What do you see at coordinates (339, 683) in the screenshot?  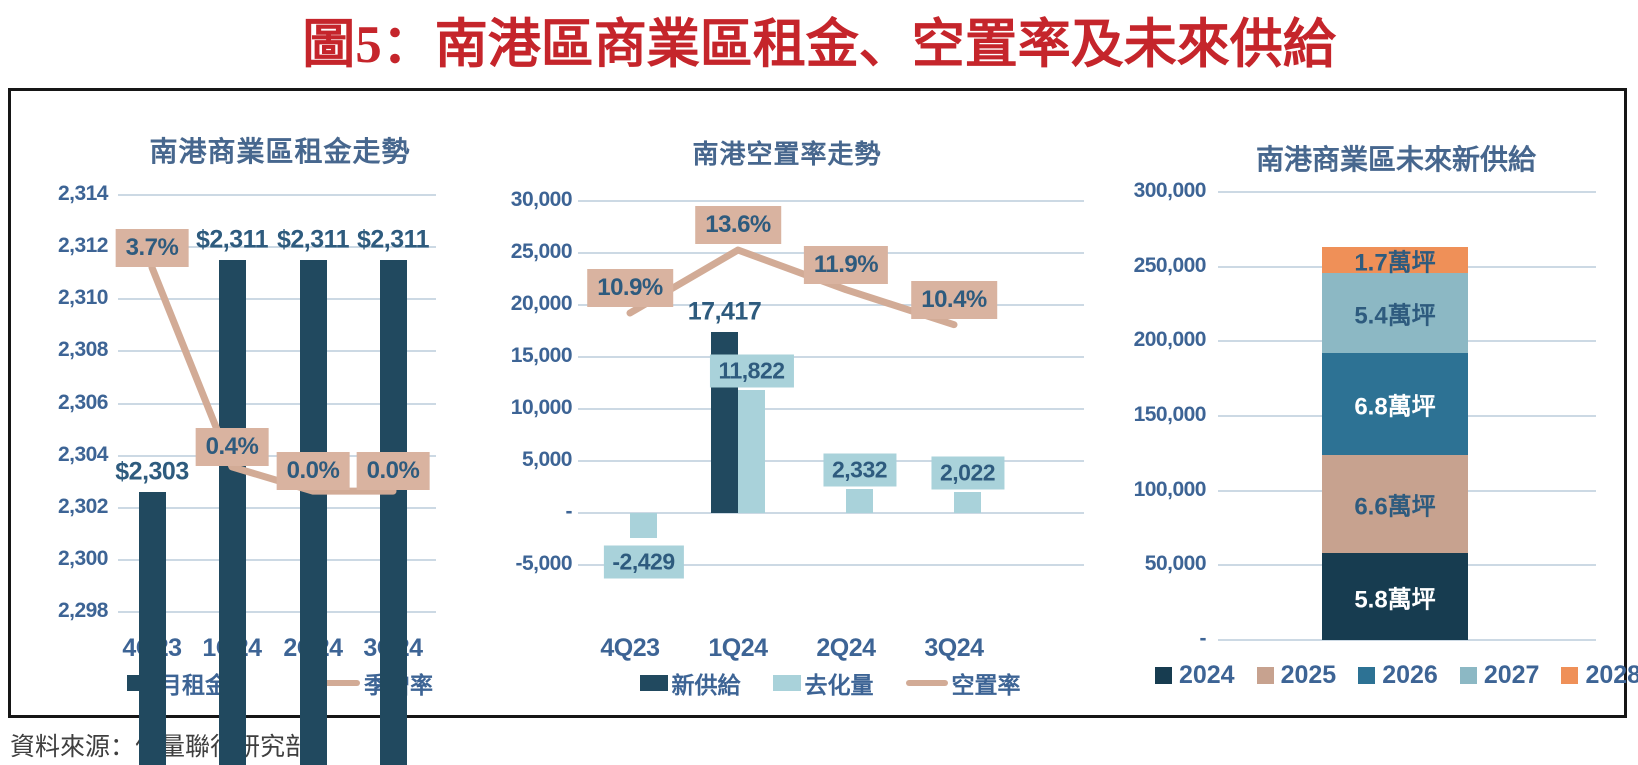 I see `qoq-growth-swatch` at bounding box center [339, 683].